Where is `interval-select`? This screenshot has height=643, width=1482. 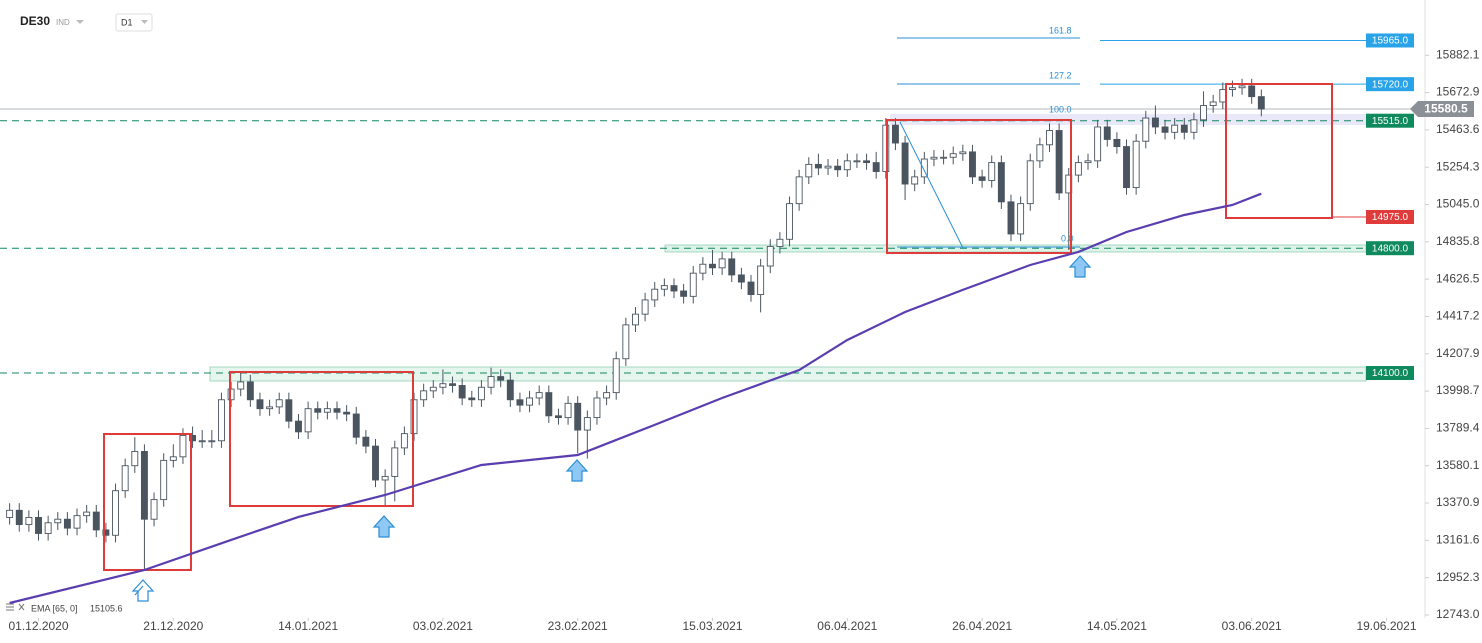 interval-select is located at coordinates (134, 22).